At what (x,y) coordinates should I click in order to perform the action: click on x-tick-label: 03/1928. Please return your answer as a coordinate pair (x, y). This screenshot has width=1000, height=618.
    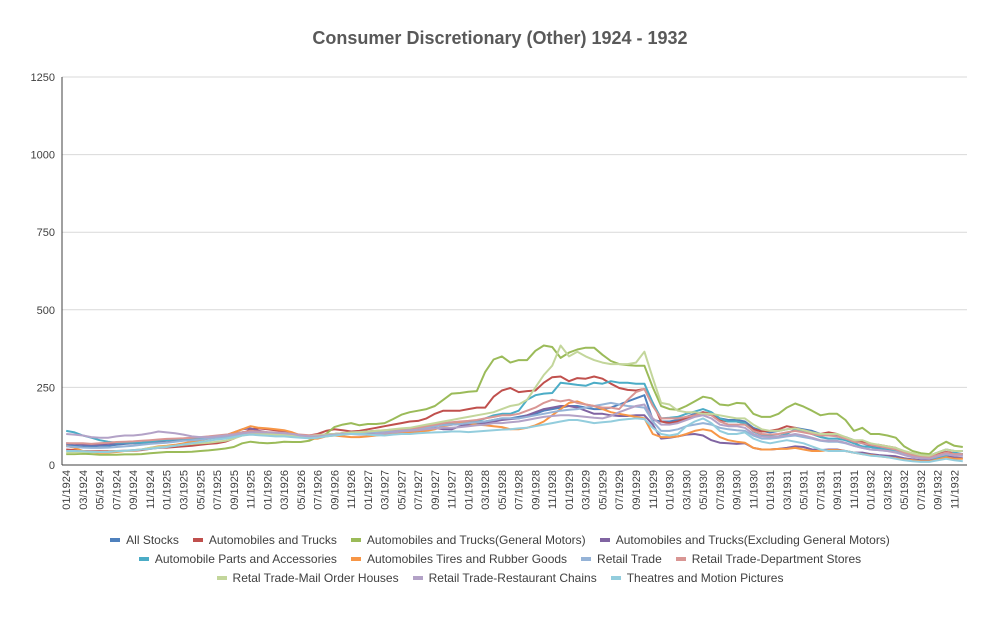
    Looking at the image, I should click on (486, 490).